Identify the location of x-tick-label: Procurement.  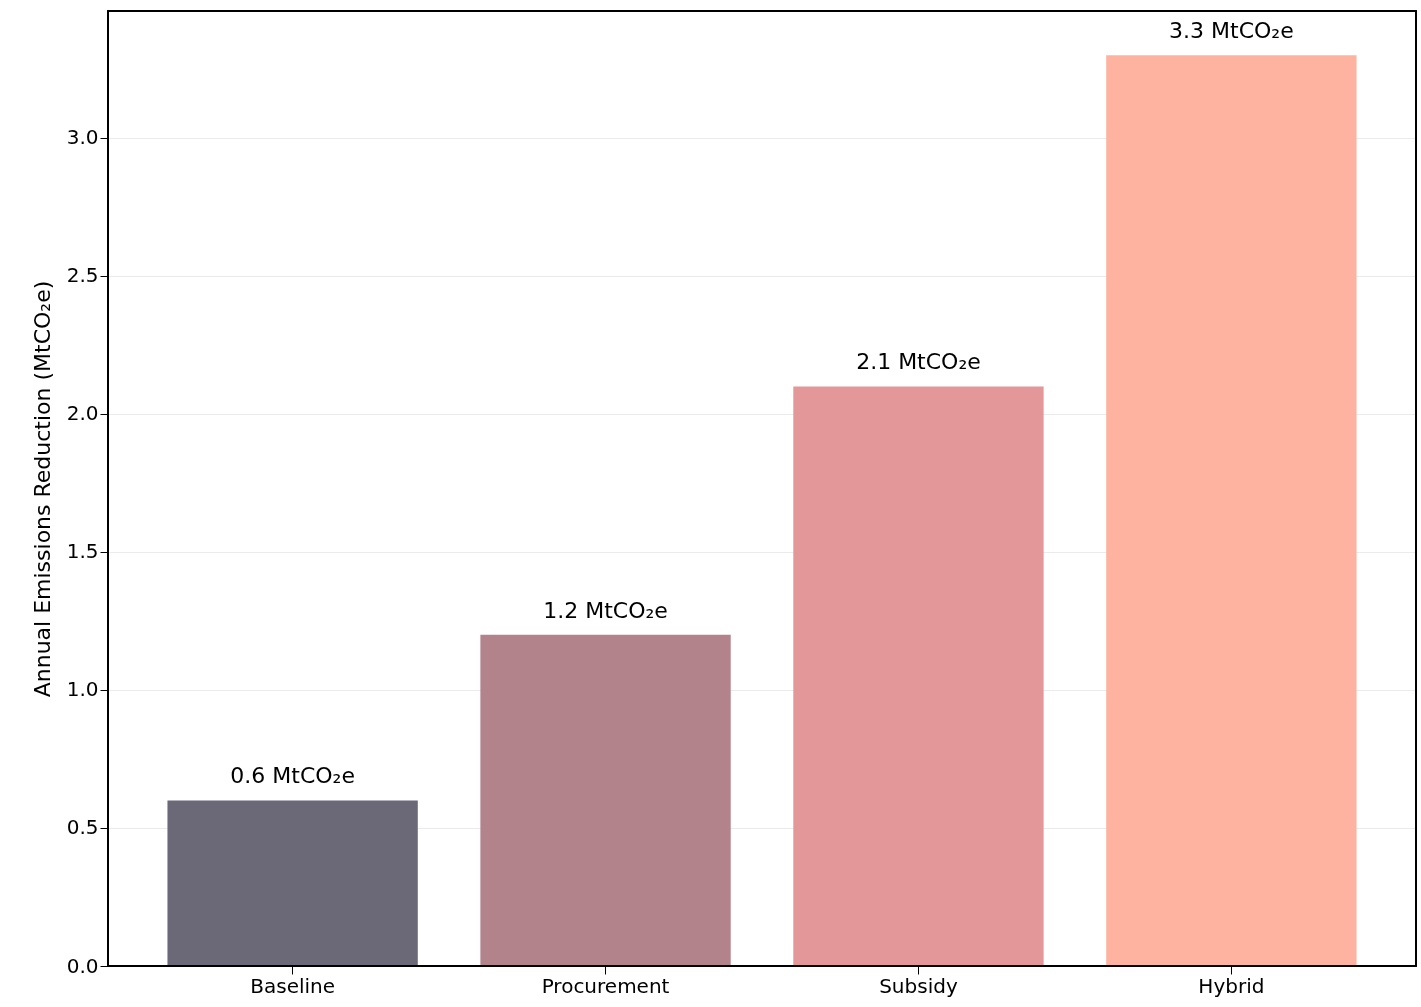
(605, 985).